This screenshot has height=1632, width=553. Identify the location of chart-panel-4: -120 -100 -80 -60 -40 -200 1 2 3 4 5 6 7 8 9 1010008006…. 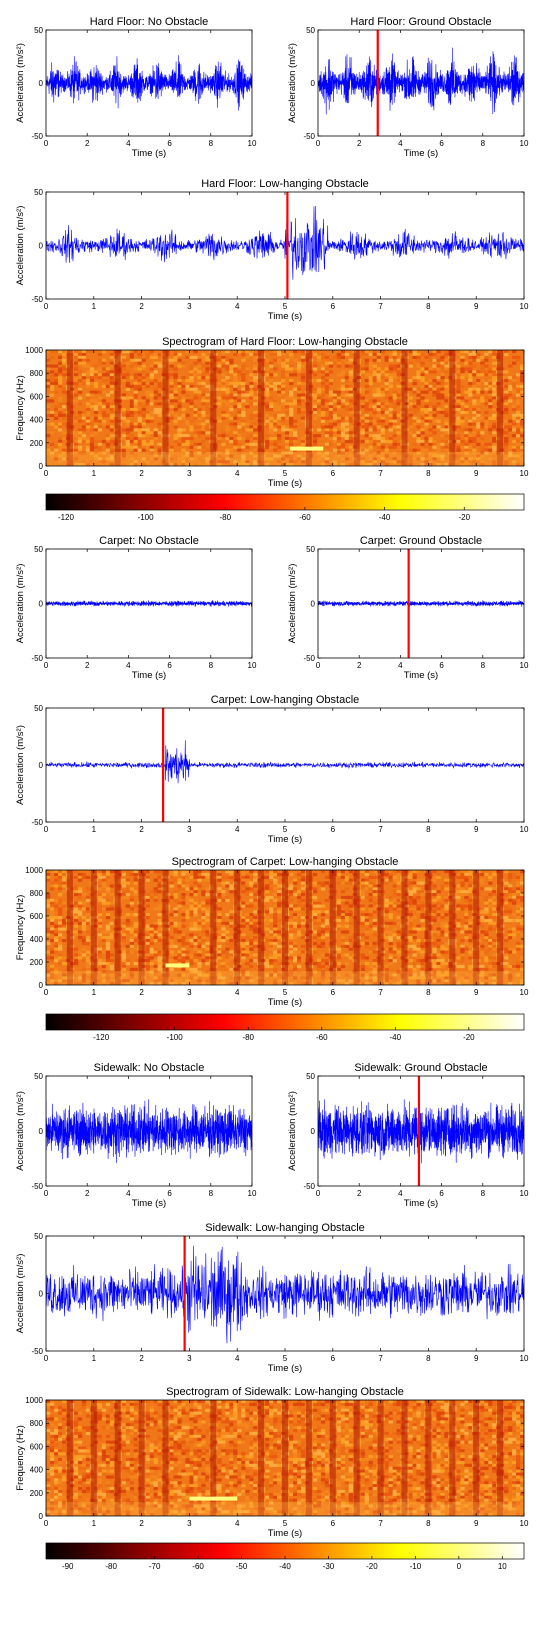
(272, 429).